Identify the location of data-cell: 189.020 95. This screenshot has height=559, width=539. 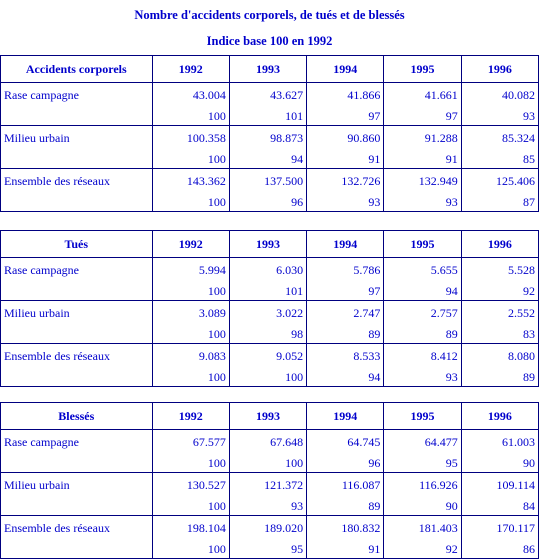
(268, 537).